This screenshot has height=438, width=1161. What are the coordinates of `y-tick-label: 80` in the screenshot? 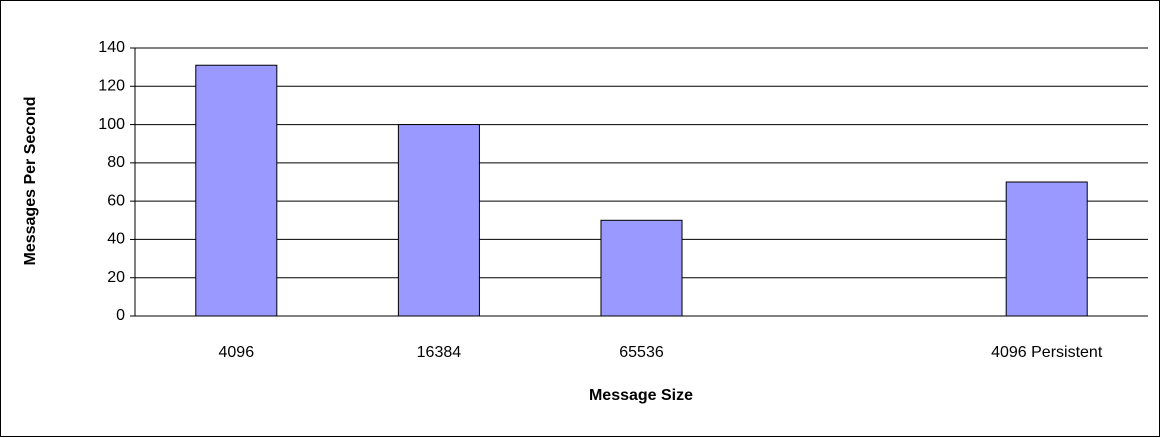 It's located at (116, 162).